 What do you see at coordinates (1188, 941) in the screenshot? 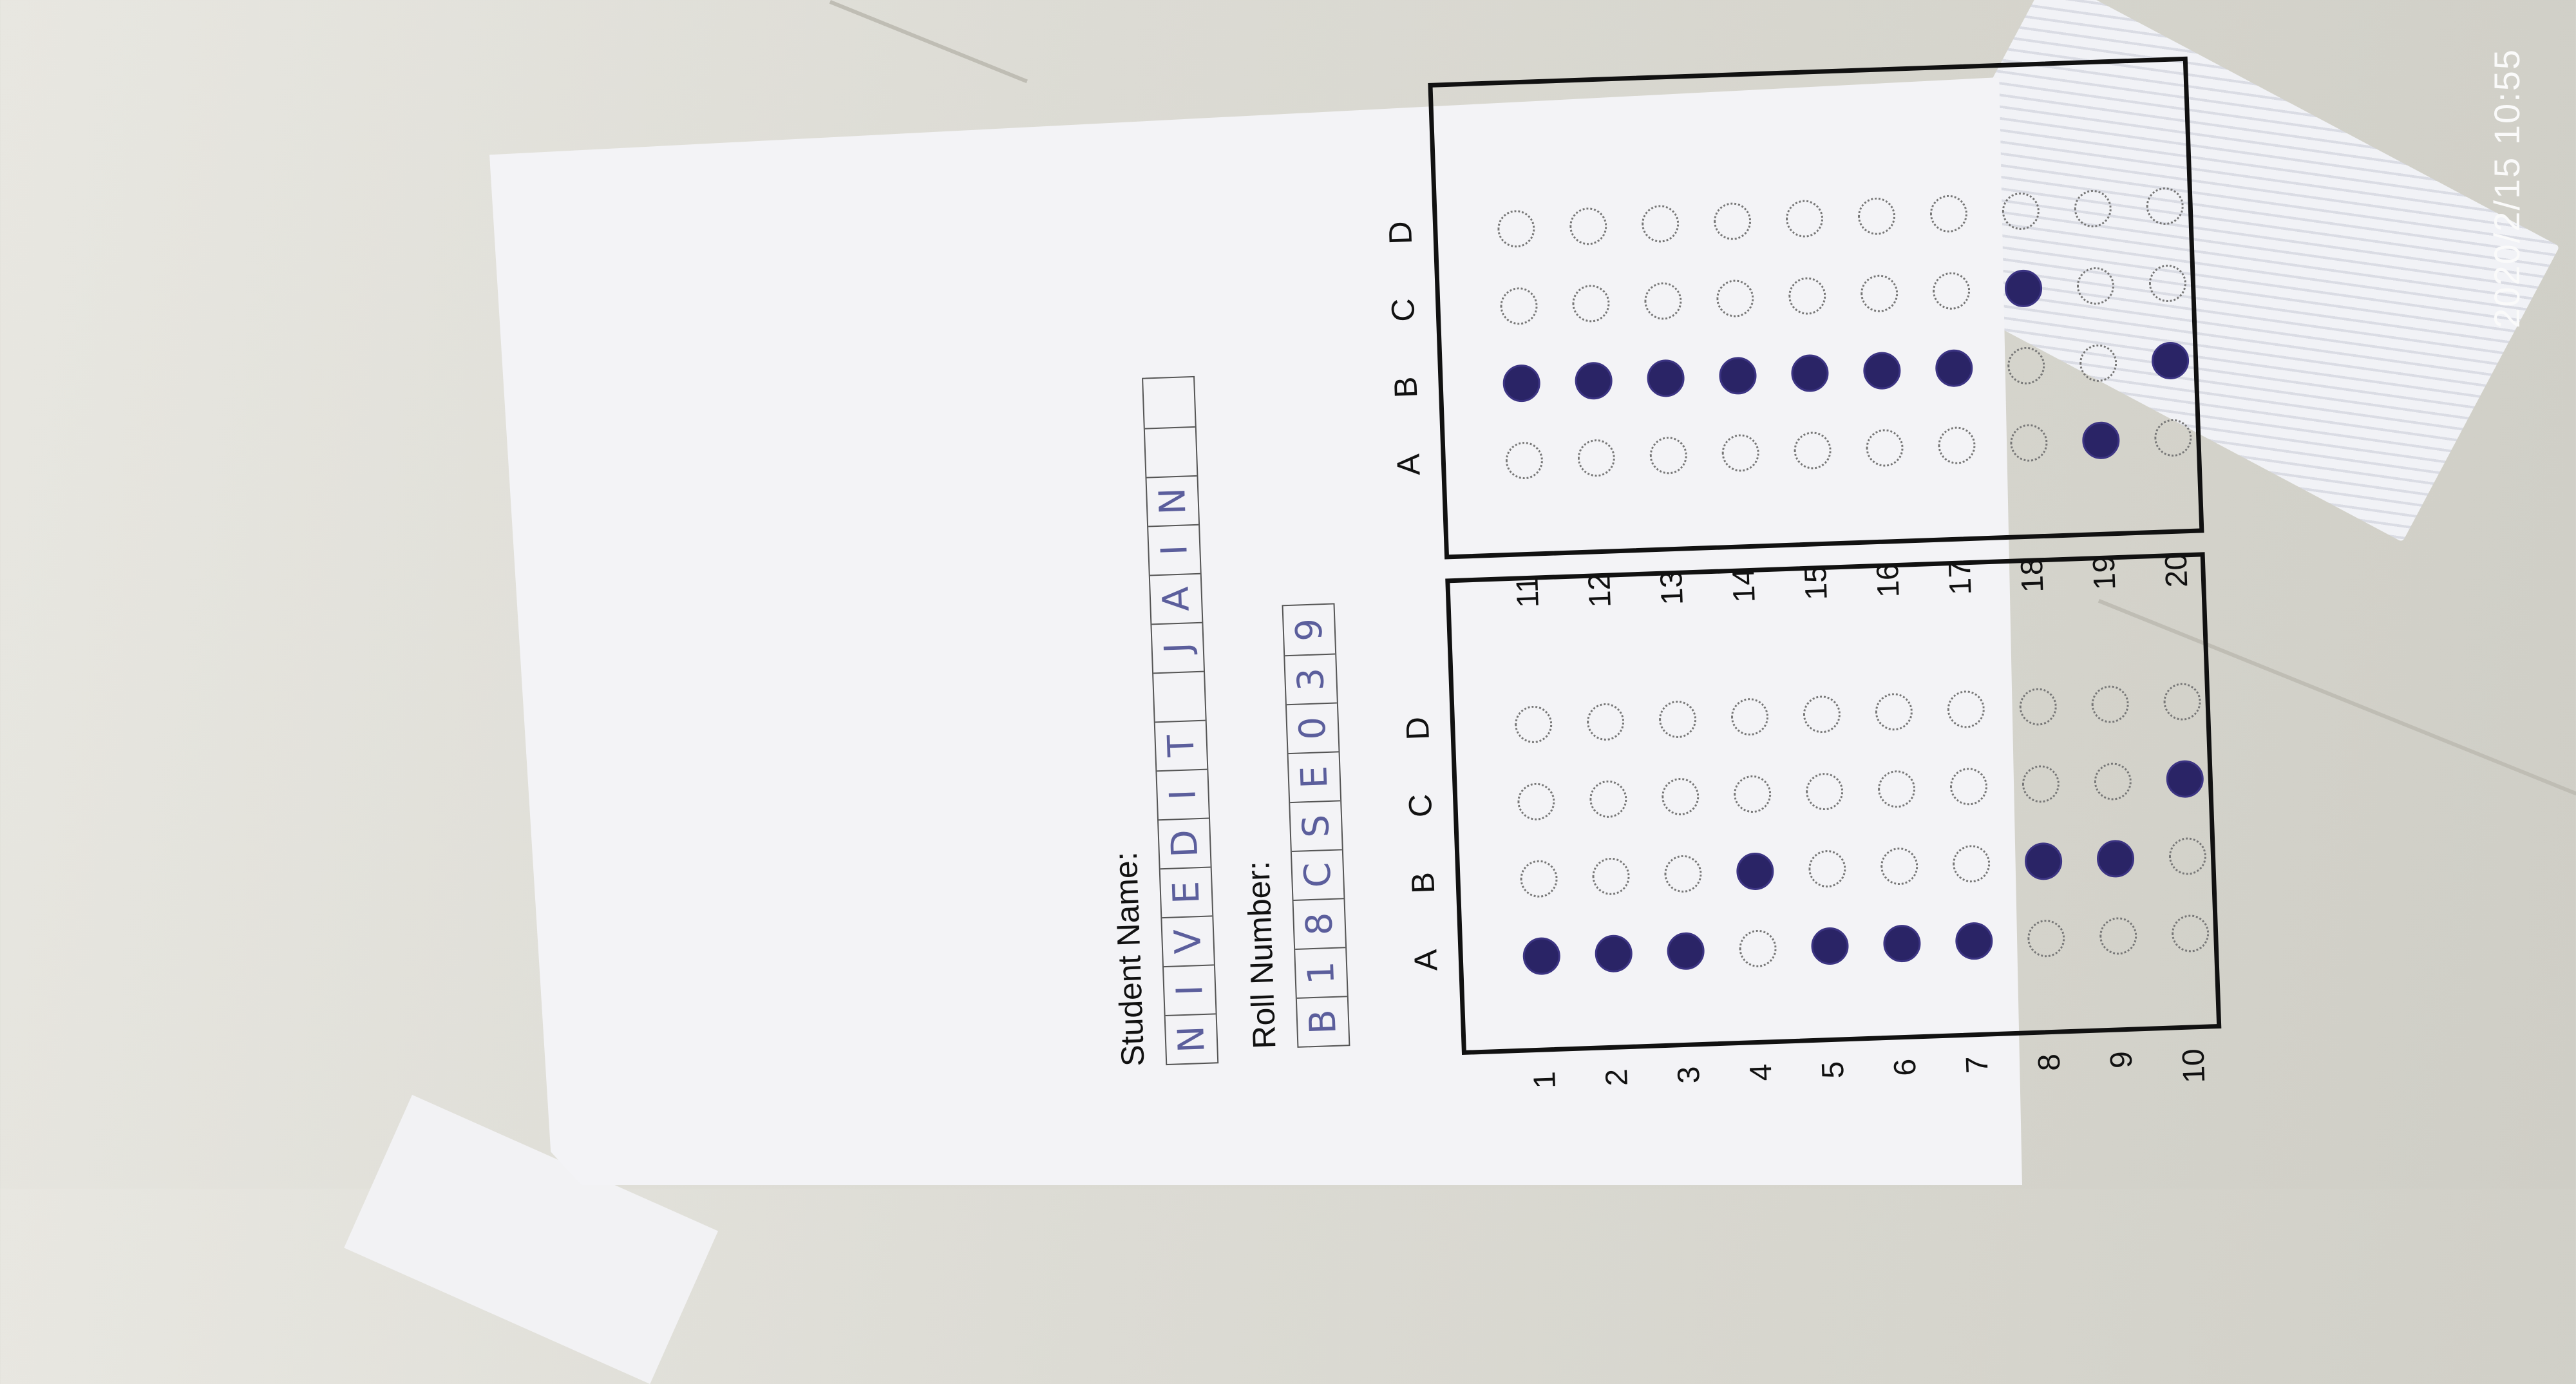
I see `student-name-box: V` at bounding box center [1188, 941].